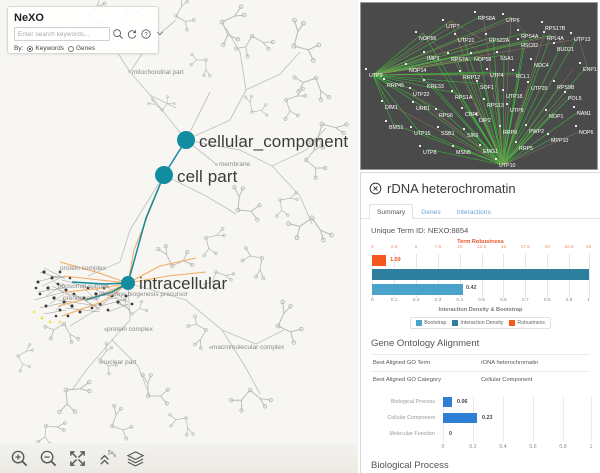  Describe the element at coordinates (396, 86) in the screenshot. I see `gene-label: RRP45` at that location.